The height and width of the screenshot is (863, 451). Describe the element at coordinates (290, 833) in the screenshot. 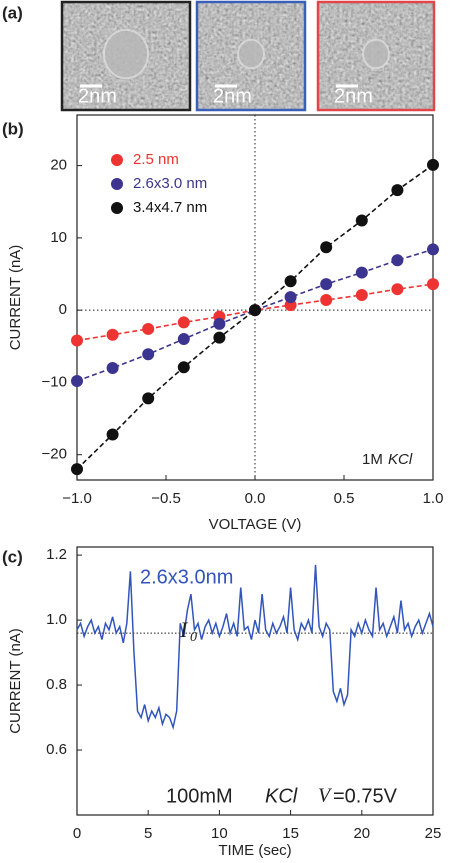

I see `x-tick-label: 15` at that location.